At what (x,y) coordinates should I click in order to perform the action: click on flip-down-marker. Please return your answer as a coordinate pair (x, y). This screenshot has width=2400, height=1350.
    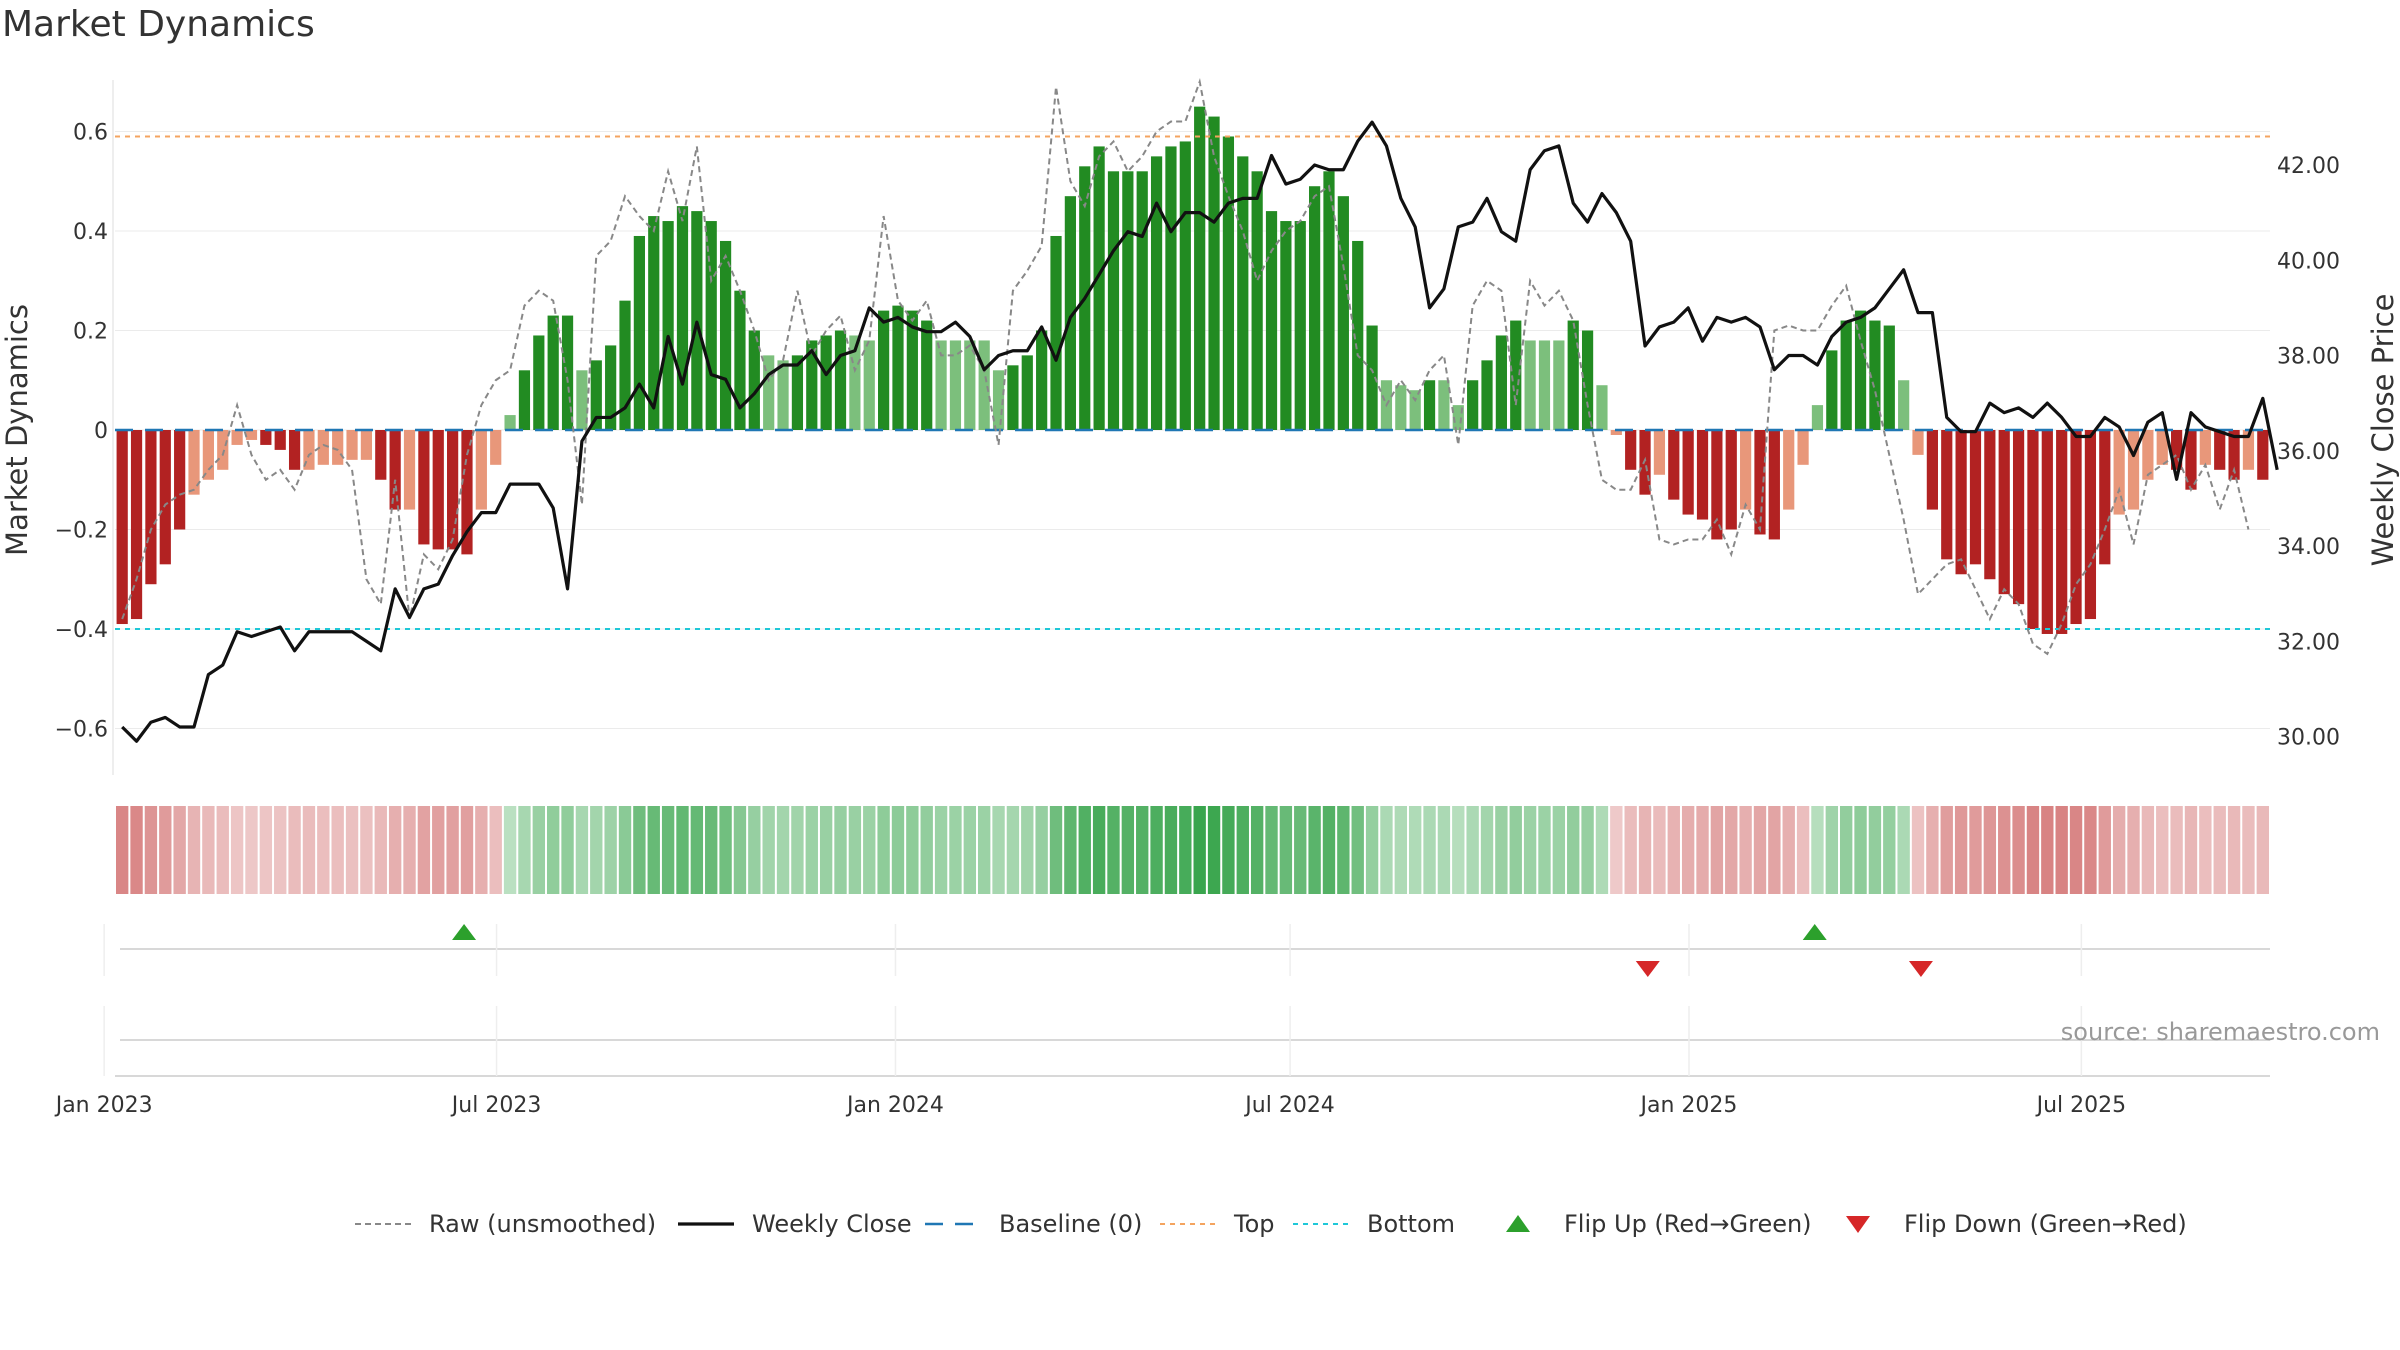
    Looking at the image, I should click on (1647, 969).